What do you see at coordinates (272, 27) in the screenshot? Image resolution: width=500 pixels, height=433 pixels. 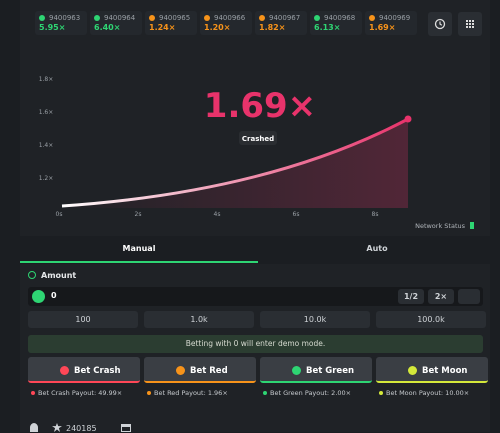 I see `round-multiplier: 1.82×` at bounding box center [272, 27].